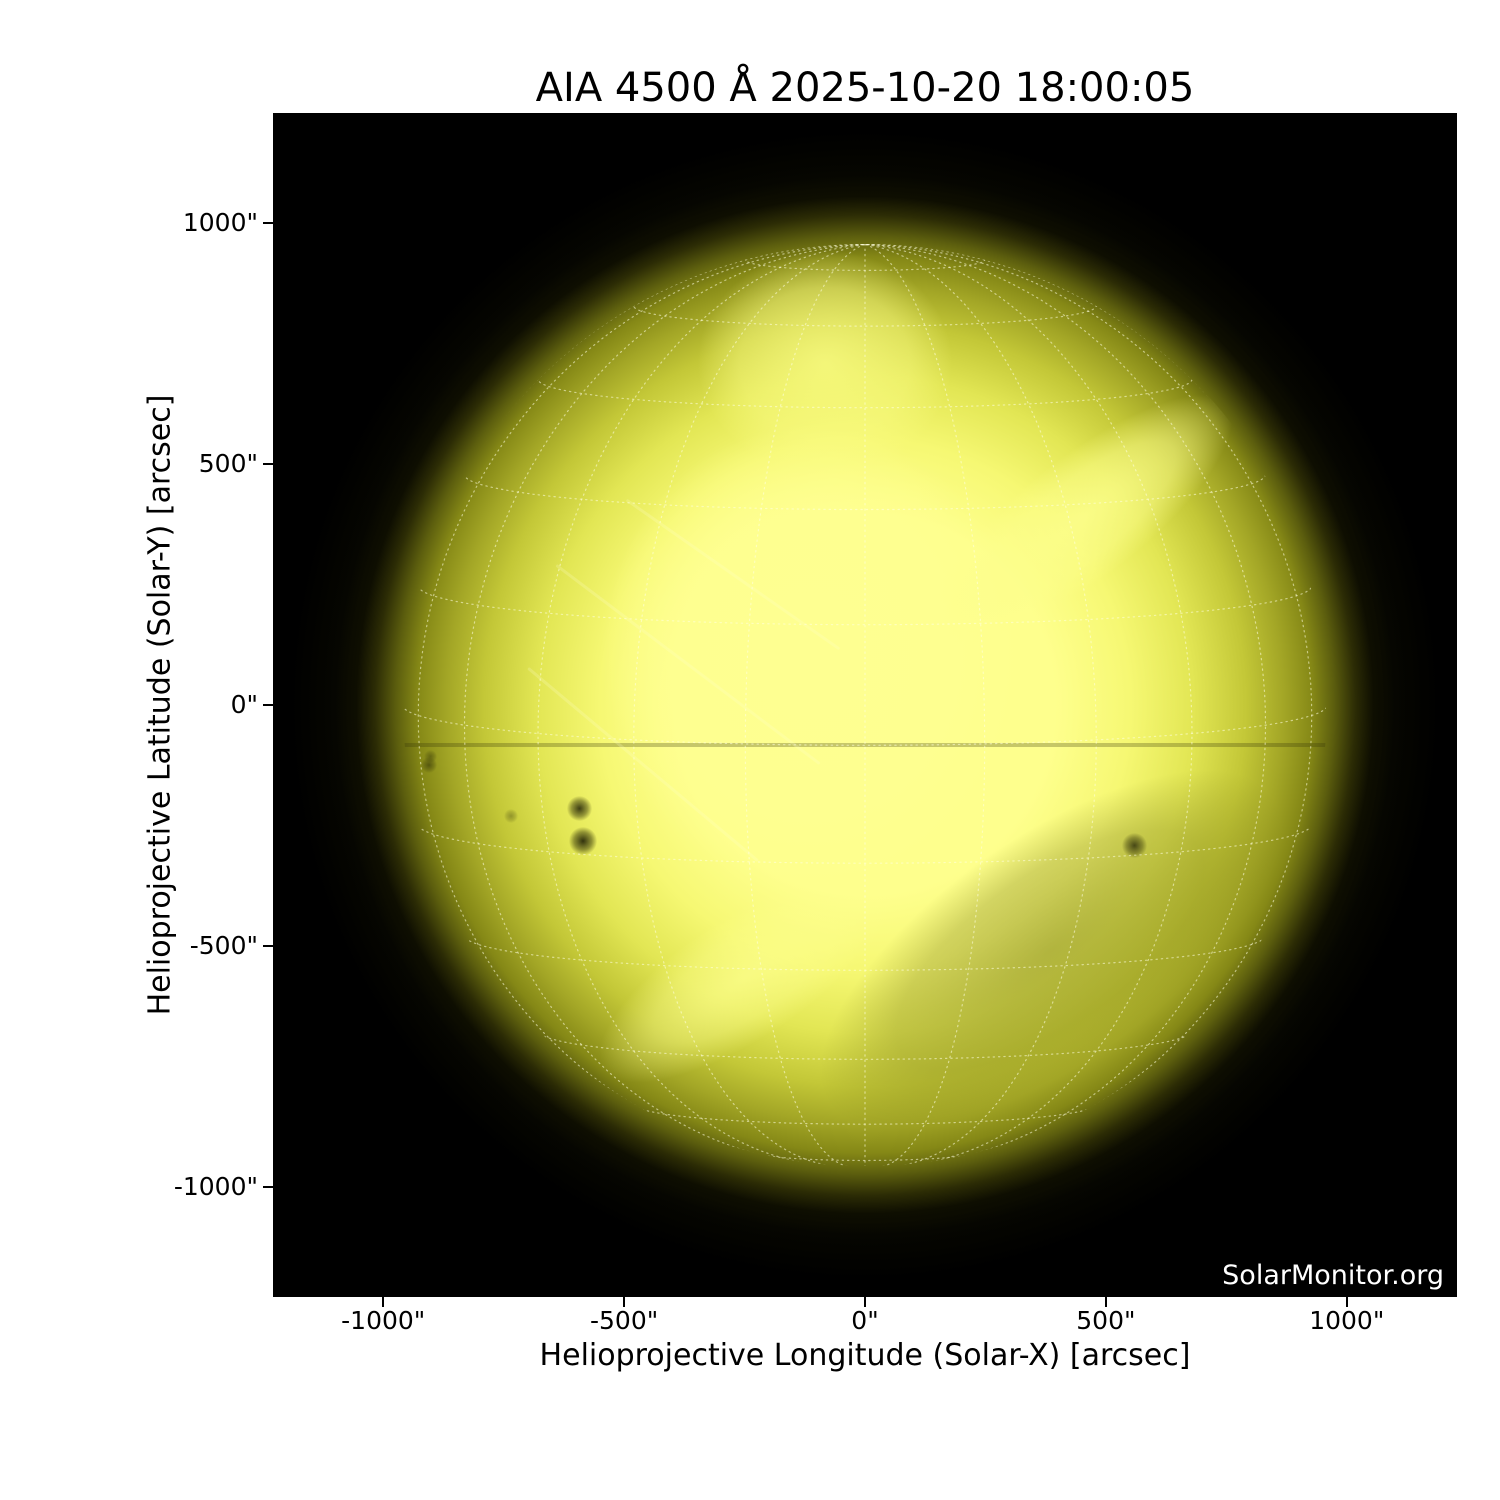 This screenshot has width=1500, height=1500. What do you see at coordinates (825, 378) in the screenshot?
I see `bright-north-region` at bounding box center [825, 378].